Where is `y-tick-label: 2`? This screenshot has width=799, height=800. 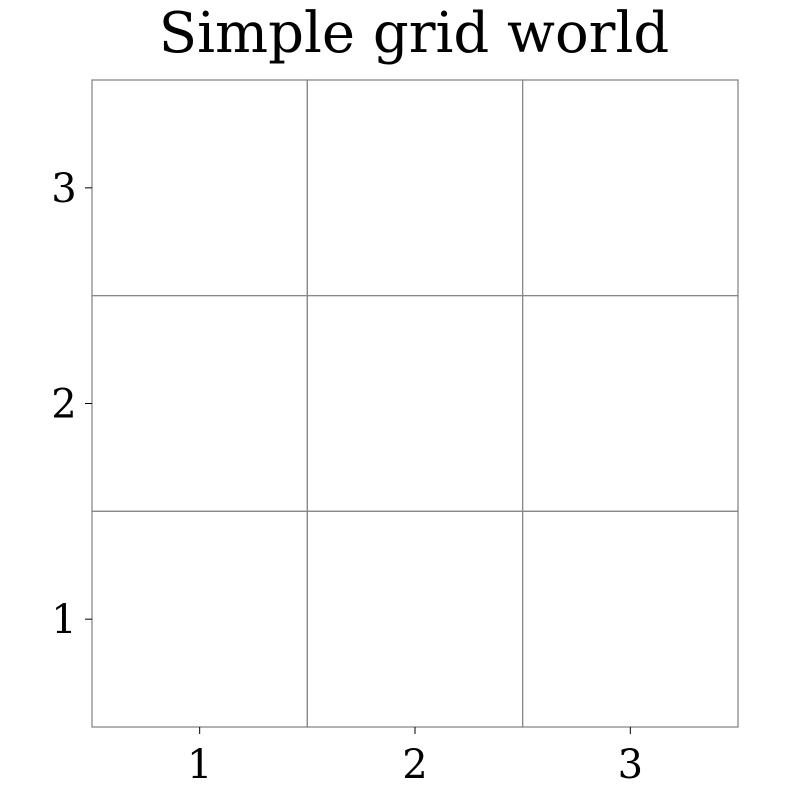 y-tick-label: 2 is located at coordinates (63, 405).